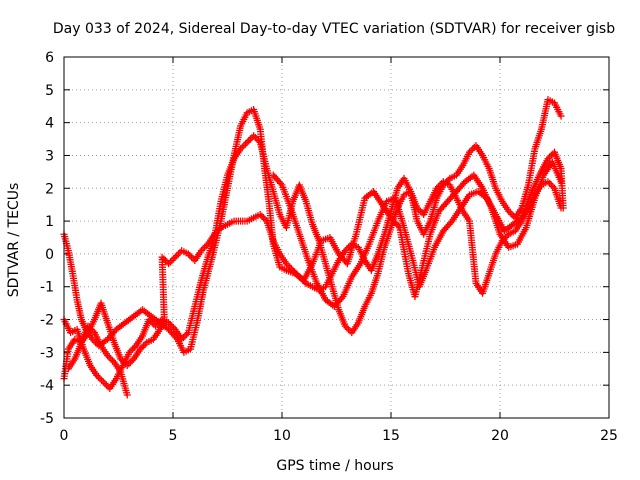  What do you see at coordinates (64, 436) in the screenshot?
I see `x-tick-label: 0` at bounding box center [64, 436].